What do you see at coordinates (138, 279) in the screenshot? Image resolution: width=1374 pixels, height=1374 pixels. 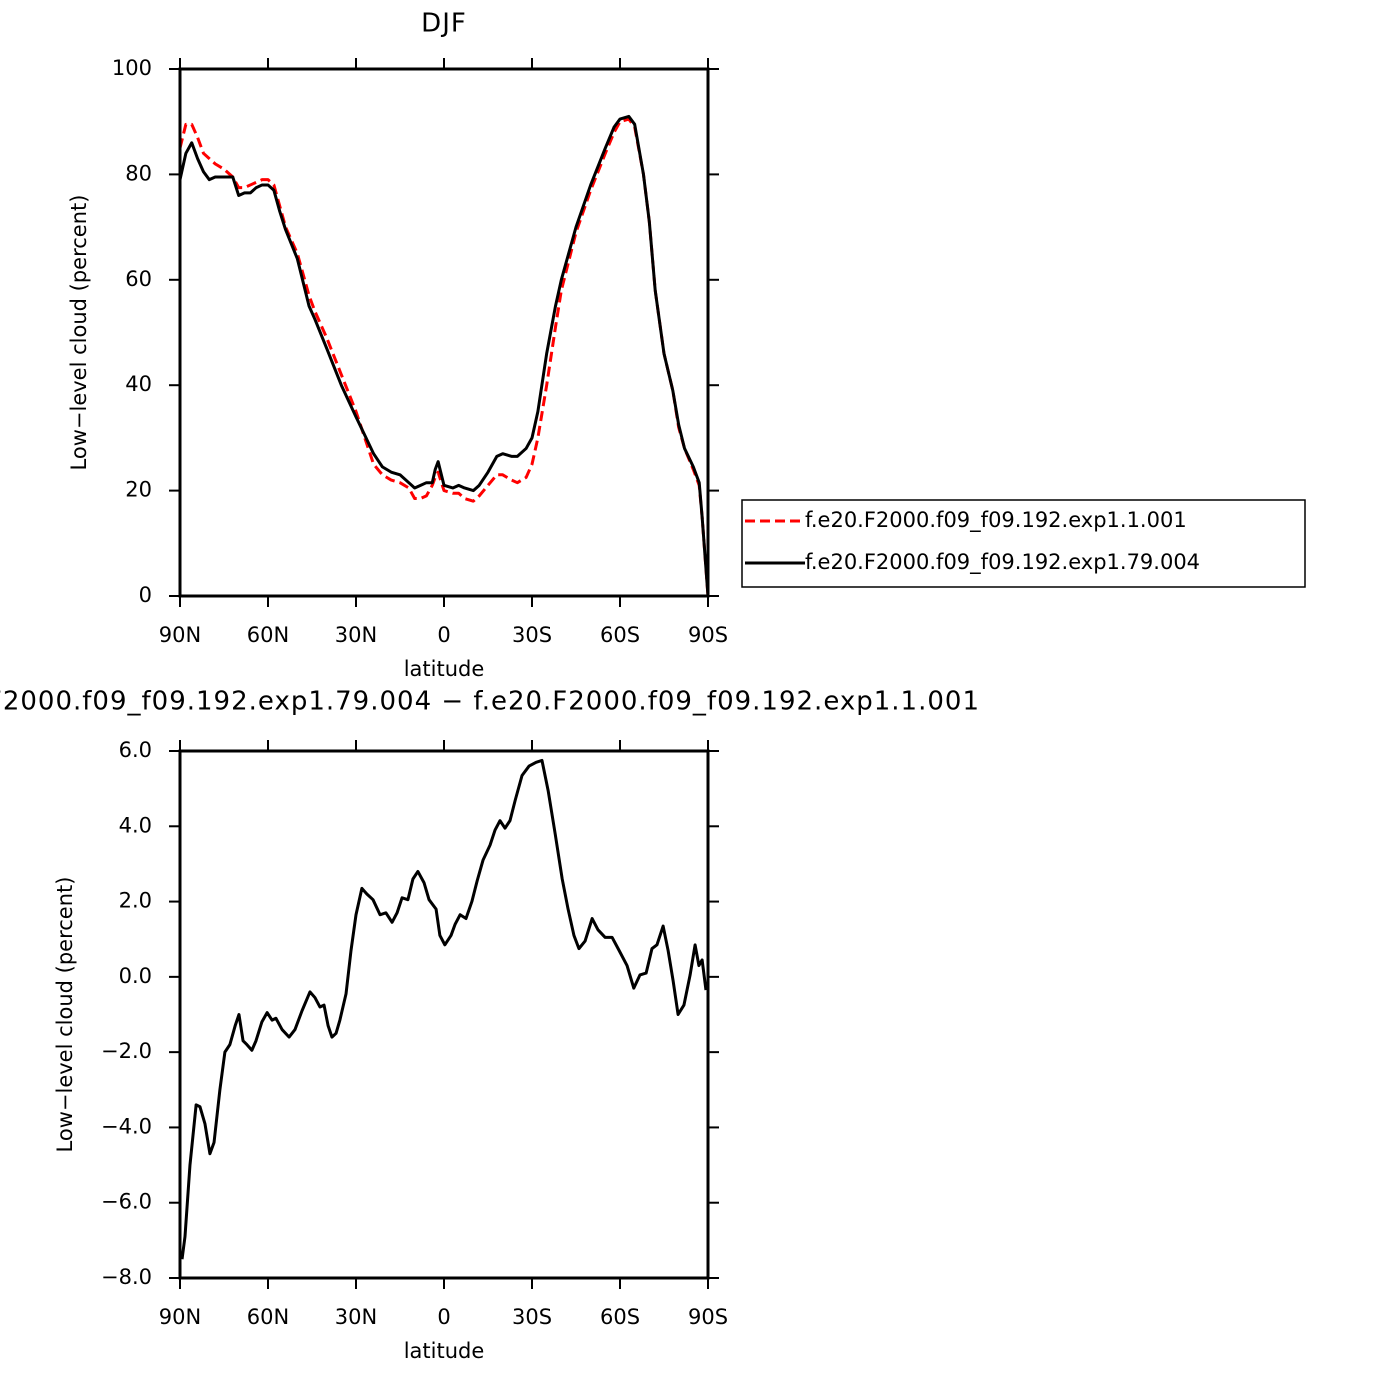 I see `y-tick-label: 60` at bounding box center [138, 279].